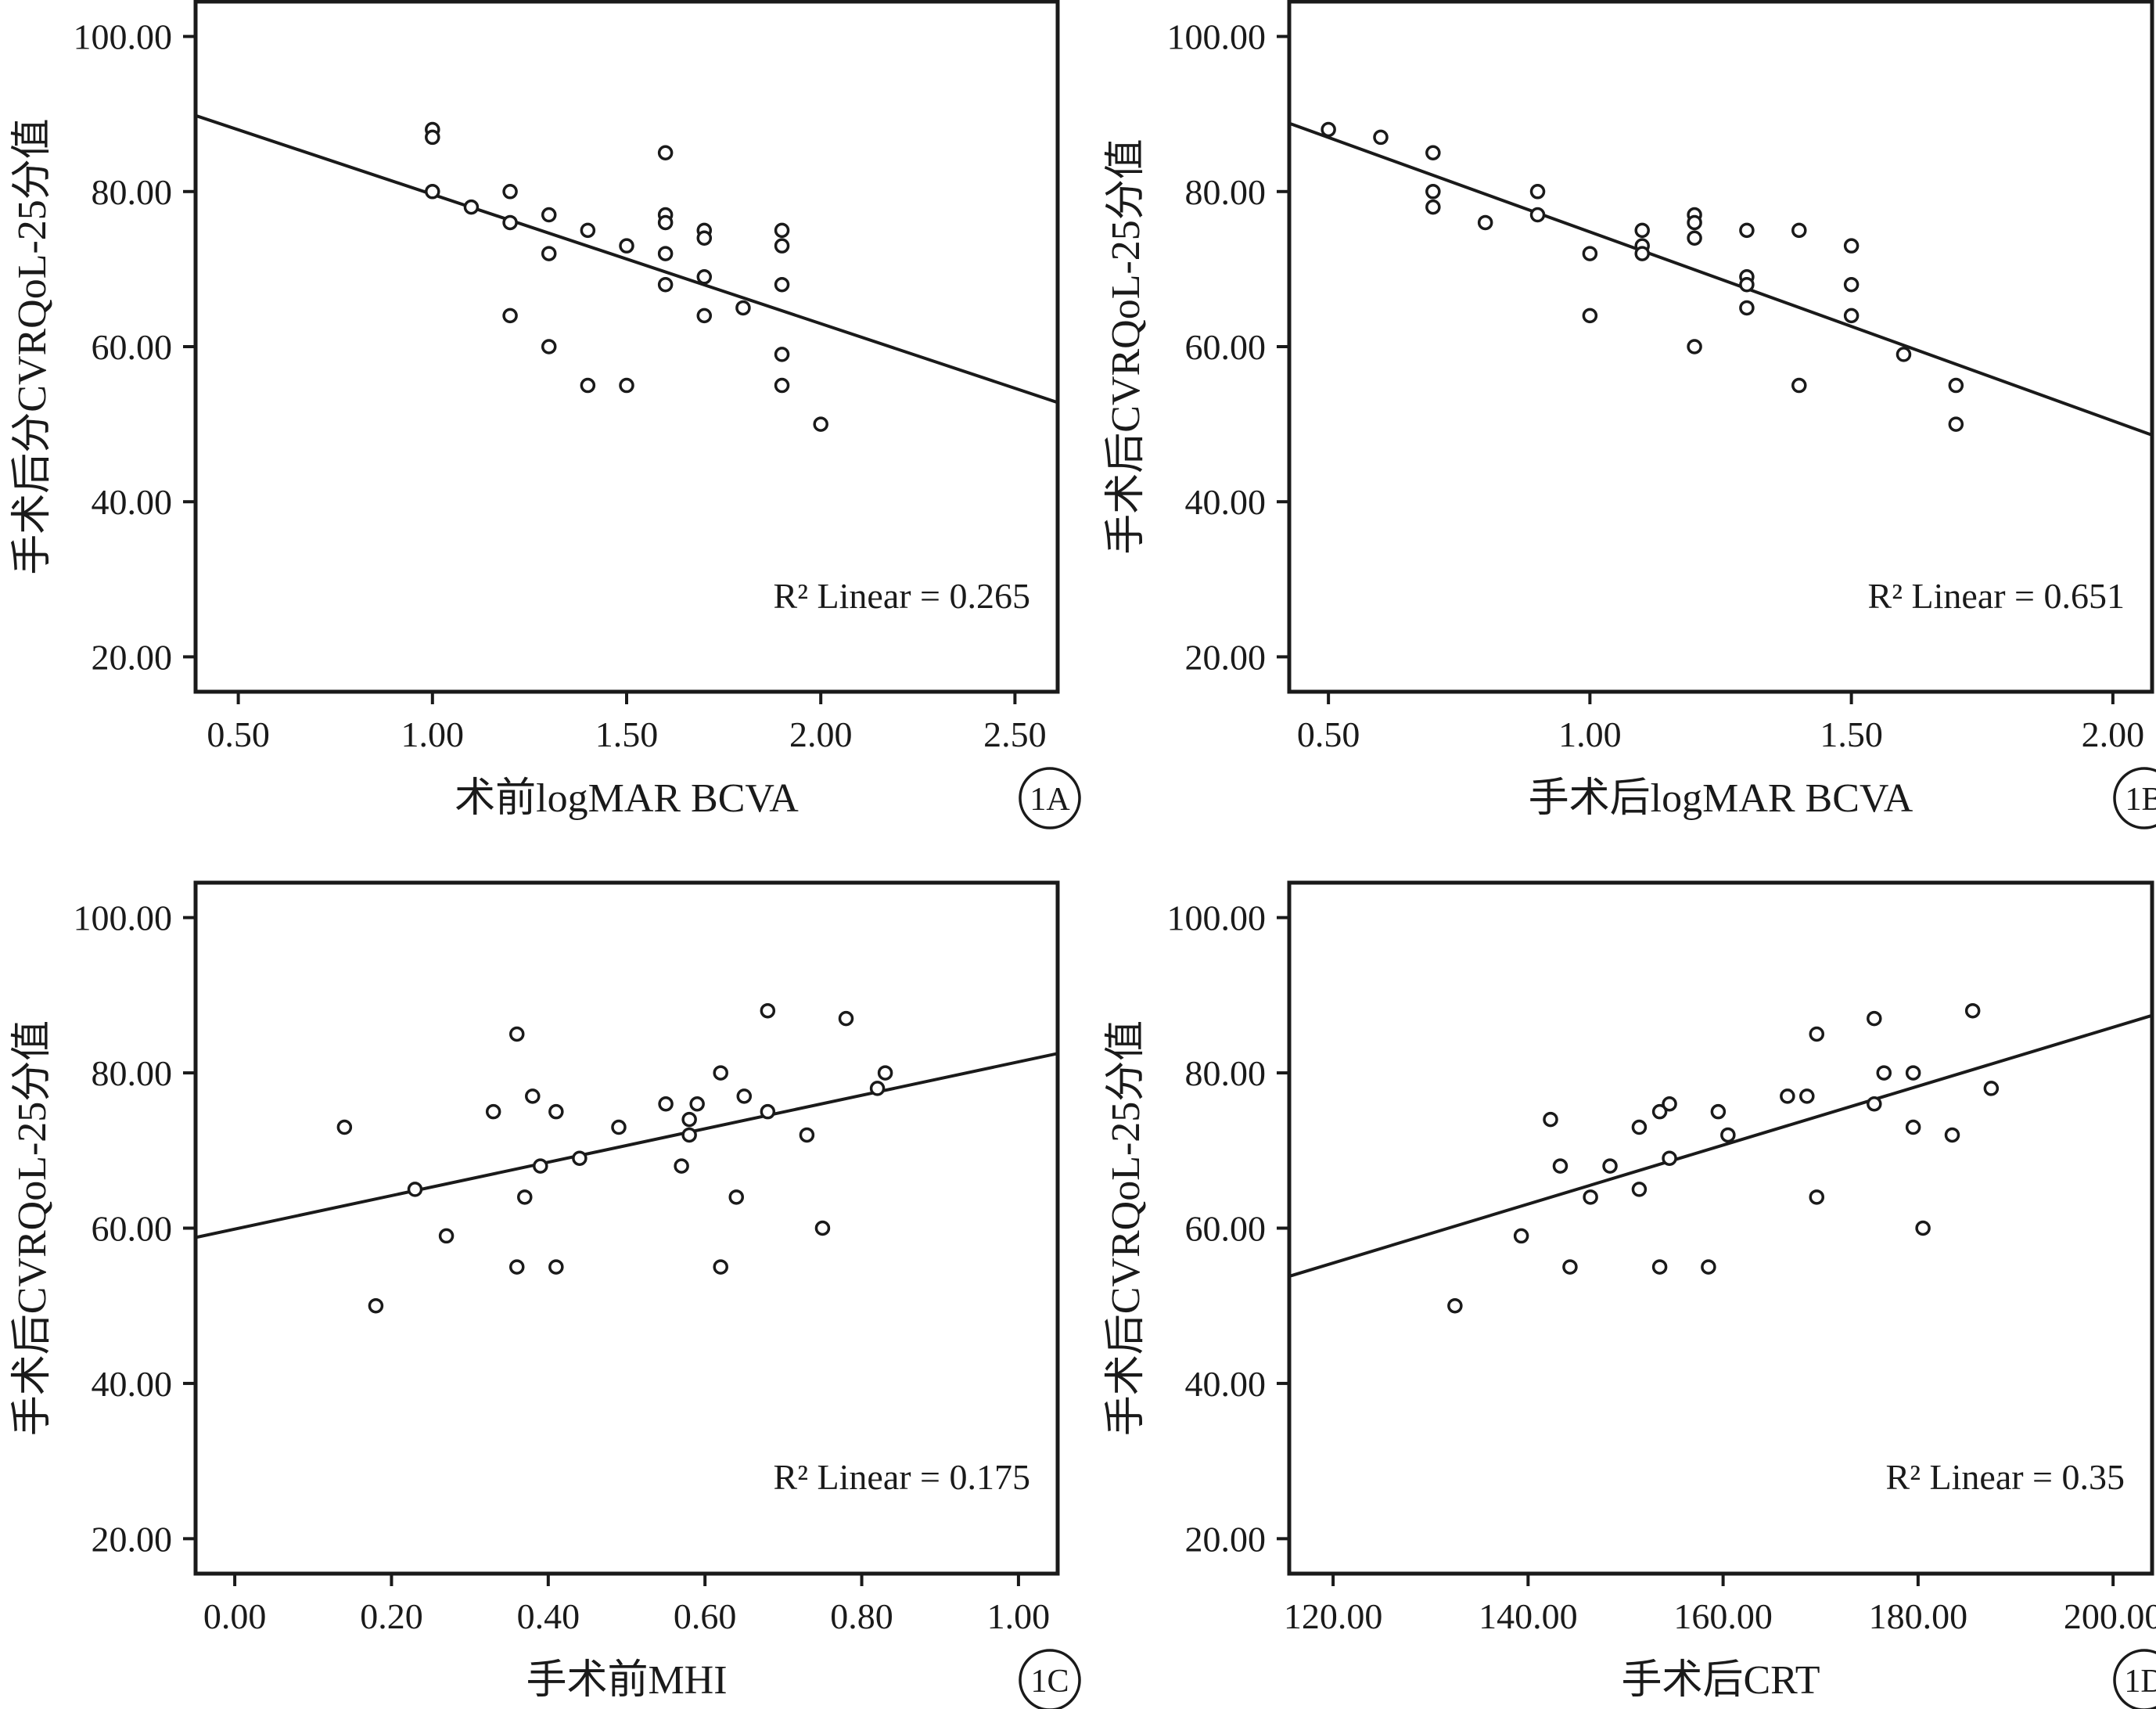  What do you see at coordinates (132, 657) in the screenshot?
I see `y-tick-label: 20.00` at bounding box center [132, 657].